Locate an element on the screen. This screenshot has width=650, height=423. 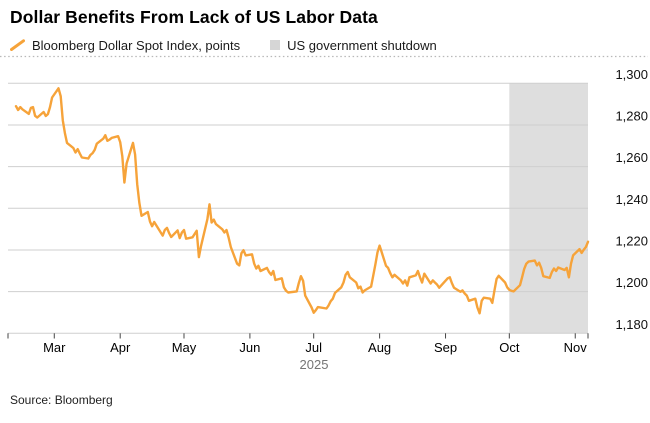
svg-text: Sep is located at coordinates (445, 347).